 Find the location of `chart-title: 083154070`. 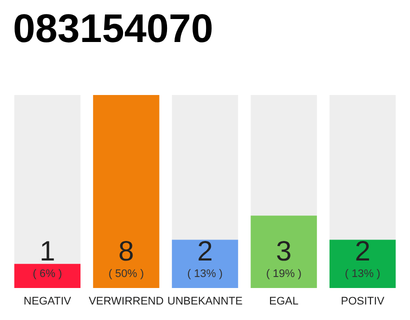

chart-title: 083154070 is located at coordinates (113, 29).